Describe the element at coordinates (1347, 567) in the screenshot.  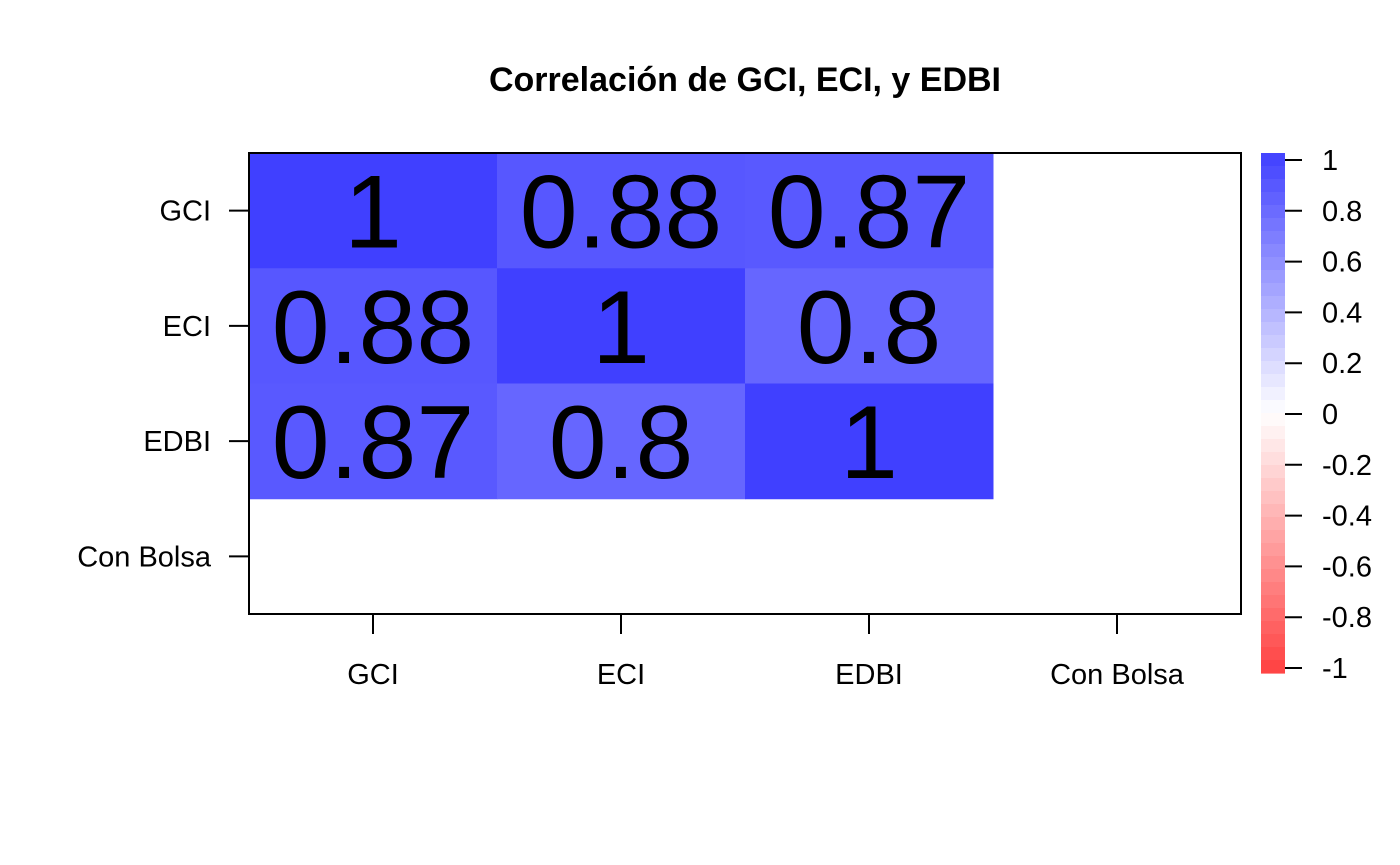
I see `colorbar-tick-label: -0.6` at that location.